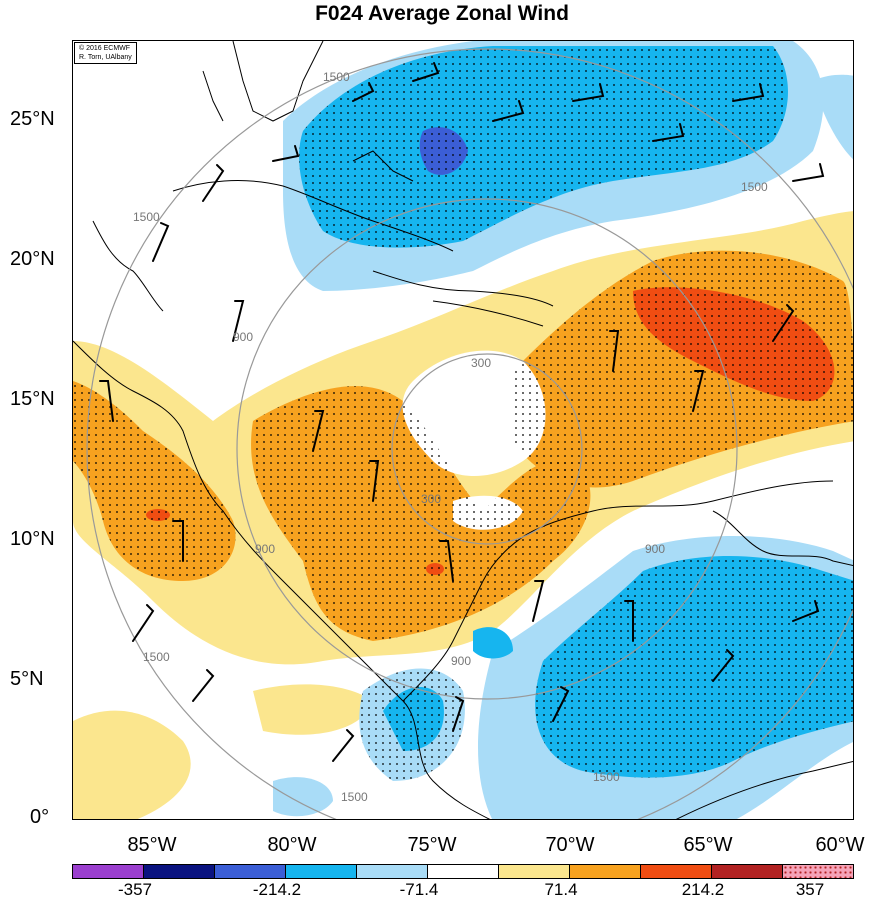 The width and height of the screenshot is (884, 900). I want to click on positive-wind-area-light-sw, so click(132, 764).